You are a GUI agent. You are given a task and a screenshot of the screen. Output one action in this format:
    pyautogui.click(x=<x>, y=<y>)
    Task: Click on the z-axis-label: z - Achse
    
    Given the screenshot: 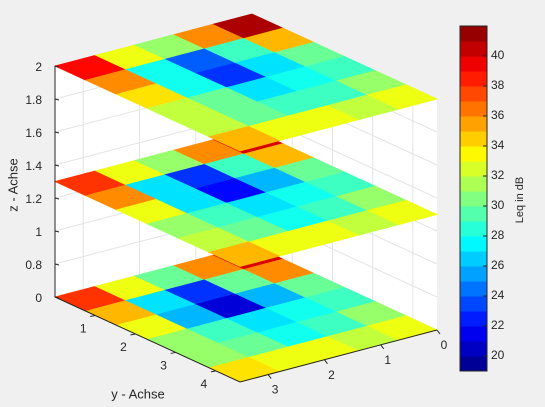 What is the action you would take?
    pyautogui.click(x=12, y=184)
    